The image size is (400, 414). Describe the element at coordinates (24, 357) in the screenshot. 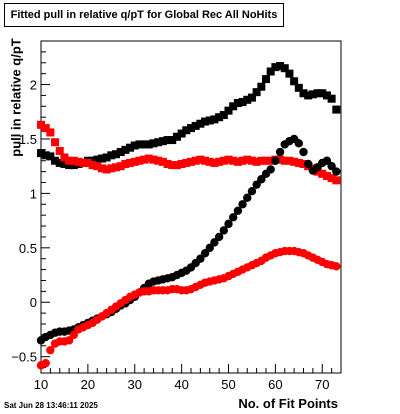

I see `y-tick-label: −0.5` at that location.